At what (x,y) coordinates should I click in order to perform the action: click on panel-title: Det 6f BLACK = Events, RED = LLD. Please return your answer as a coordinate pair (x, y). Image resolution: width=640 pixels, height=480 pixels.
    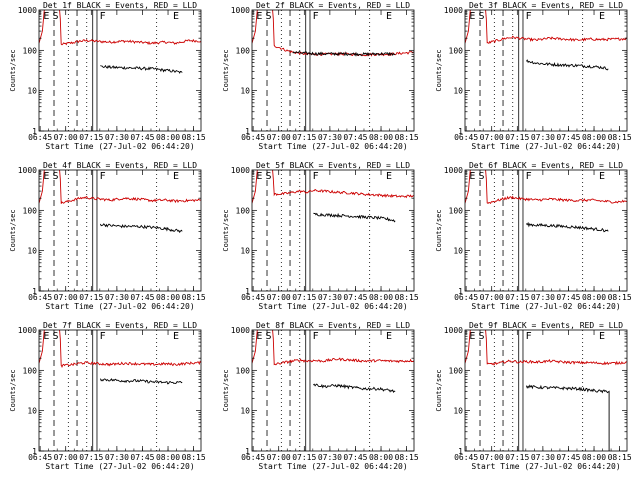
    Looking at the image, I should click on (546, 165).